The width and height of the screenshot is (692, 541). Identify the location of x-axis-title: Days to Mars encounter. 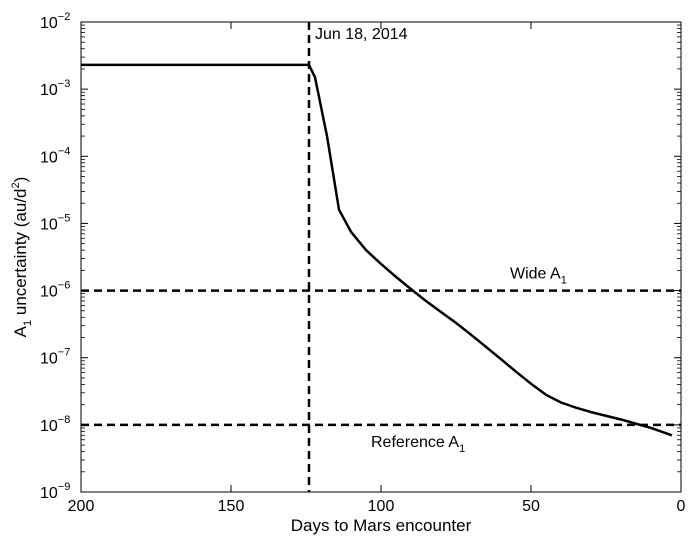
(381, 525).